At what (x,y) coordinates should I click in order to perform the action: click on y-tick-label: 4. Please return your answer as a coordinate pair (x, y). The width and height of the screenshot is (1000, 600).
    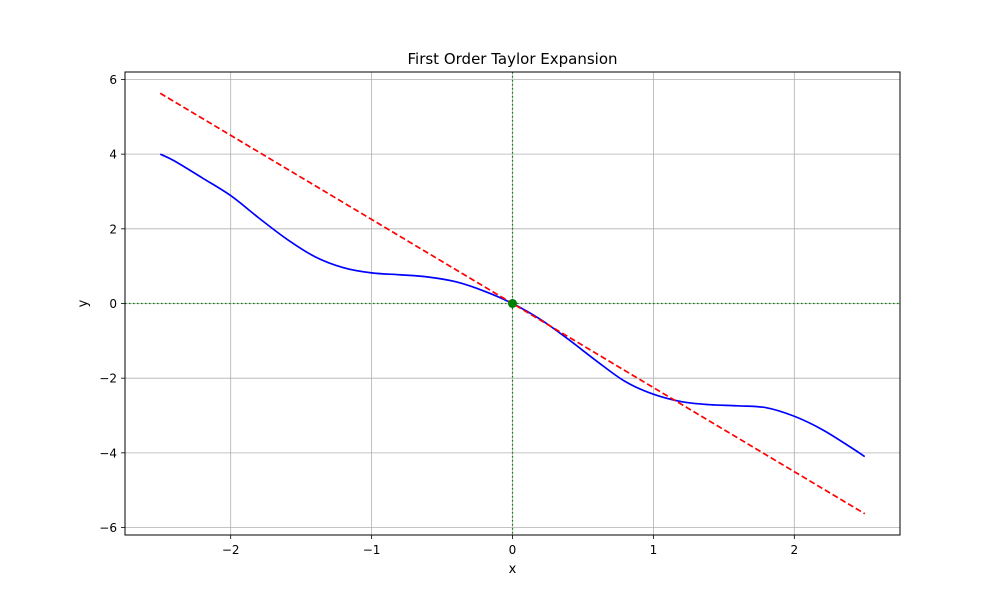
    Looking at the image, I should click on (113, 155).